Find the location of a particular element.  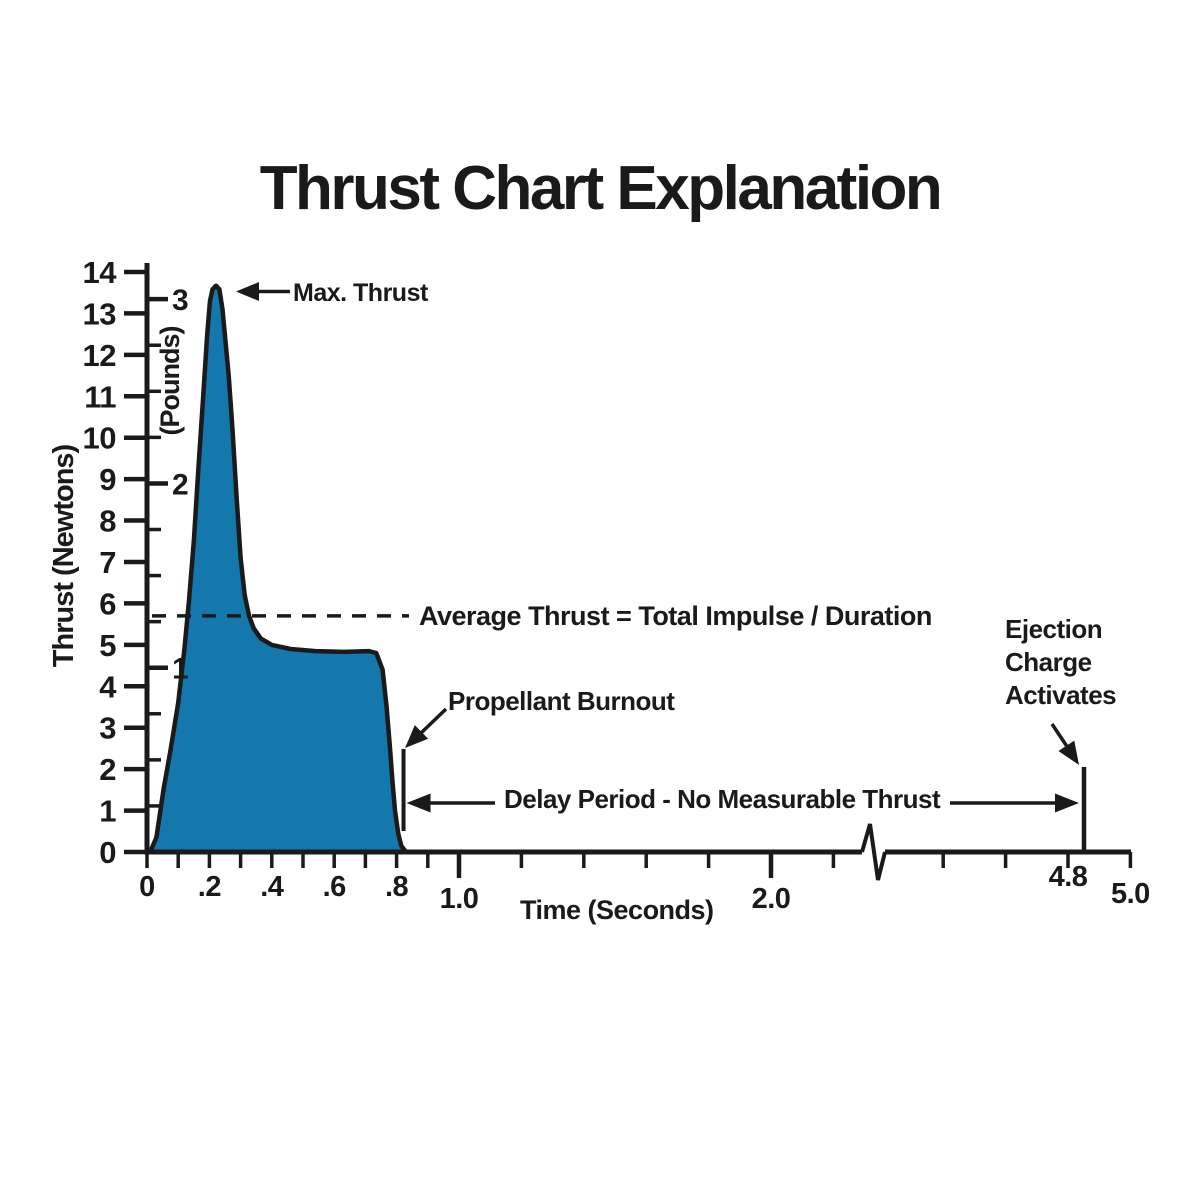

max-thrust-arrow is located at coordinates (263, 291).